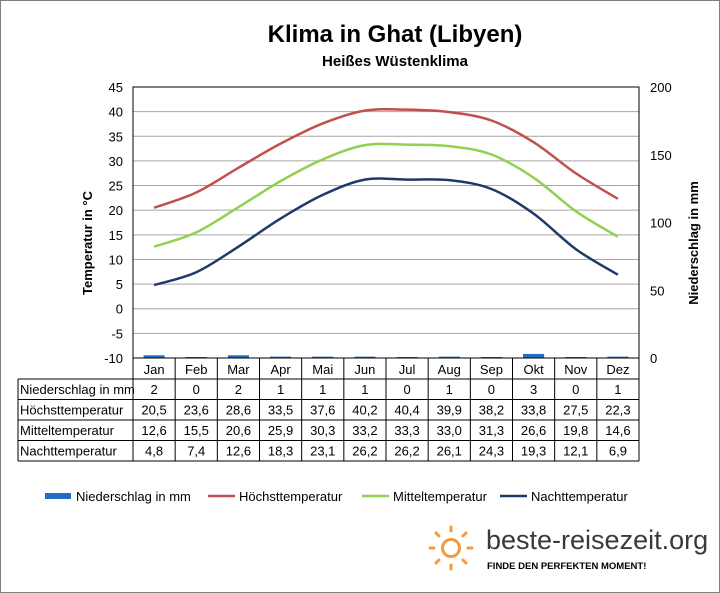  What do you see at coordinates (618, 451) in the screenshot?
I see `table-cell: 6,9` at bounding box center [618, 451].